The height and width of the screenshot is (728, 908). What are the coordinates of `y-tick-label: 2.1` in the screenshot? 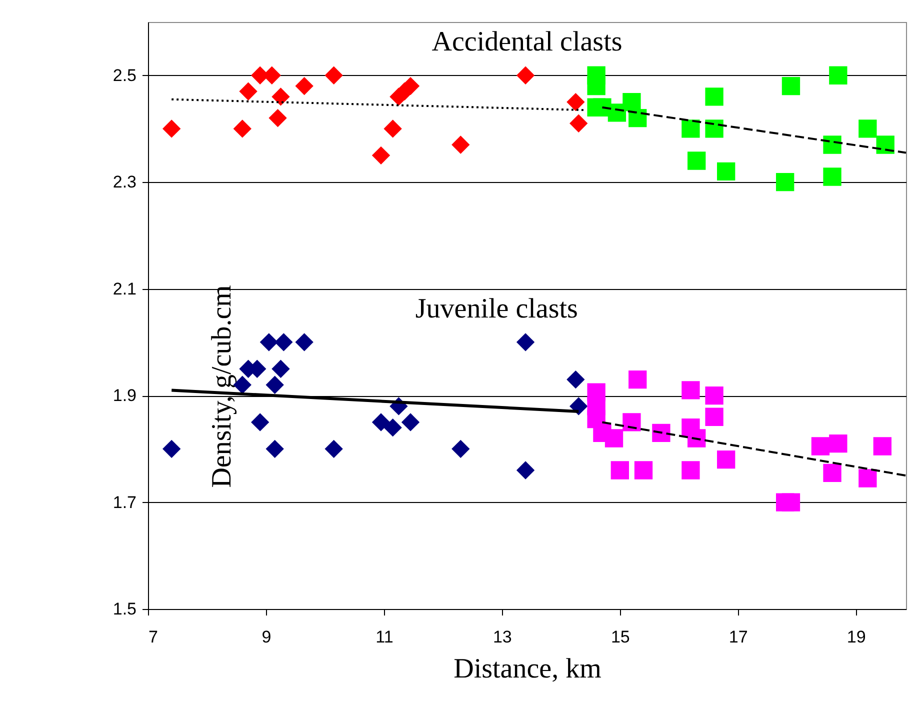 It's located at (124, 288).